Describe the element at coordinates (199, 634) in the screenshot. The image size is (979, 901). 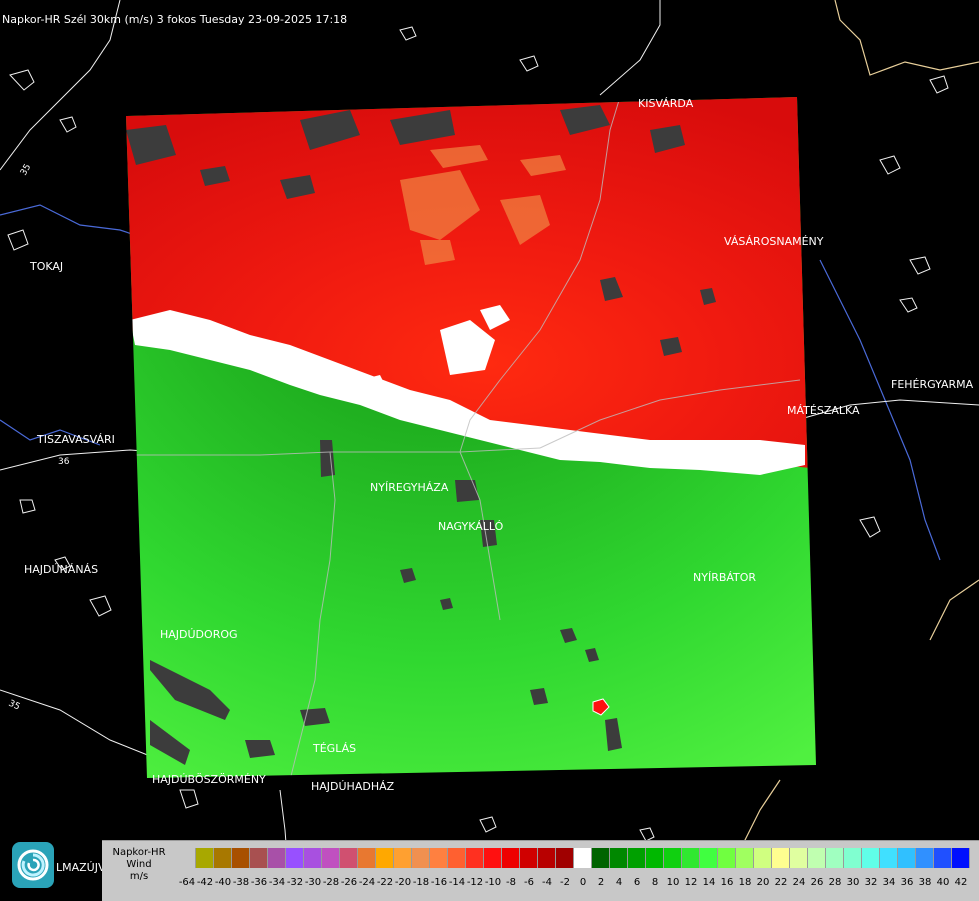
I see `city-label-hajdudorog: HAJDÚDOROG` at that location.